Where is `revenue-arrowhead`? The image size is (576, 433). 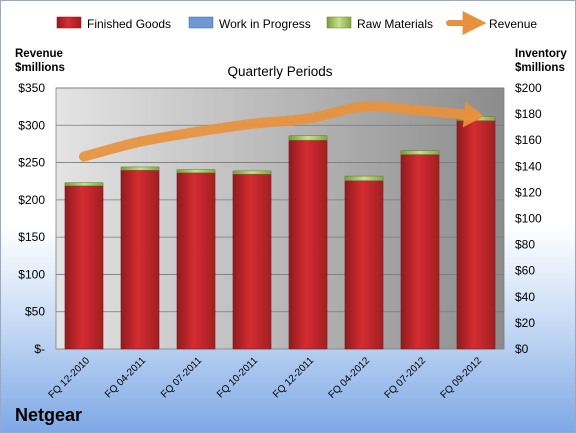 revenue-arrowhead is located at coordinates (473, 114).